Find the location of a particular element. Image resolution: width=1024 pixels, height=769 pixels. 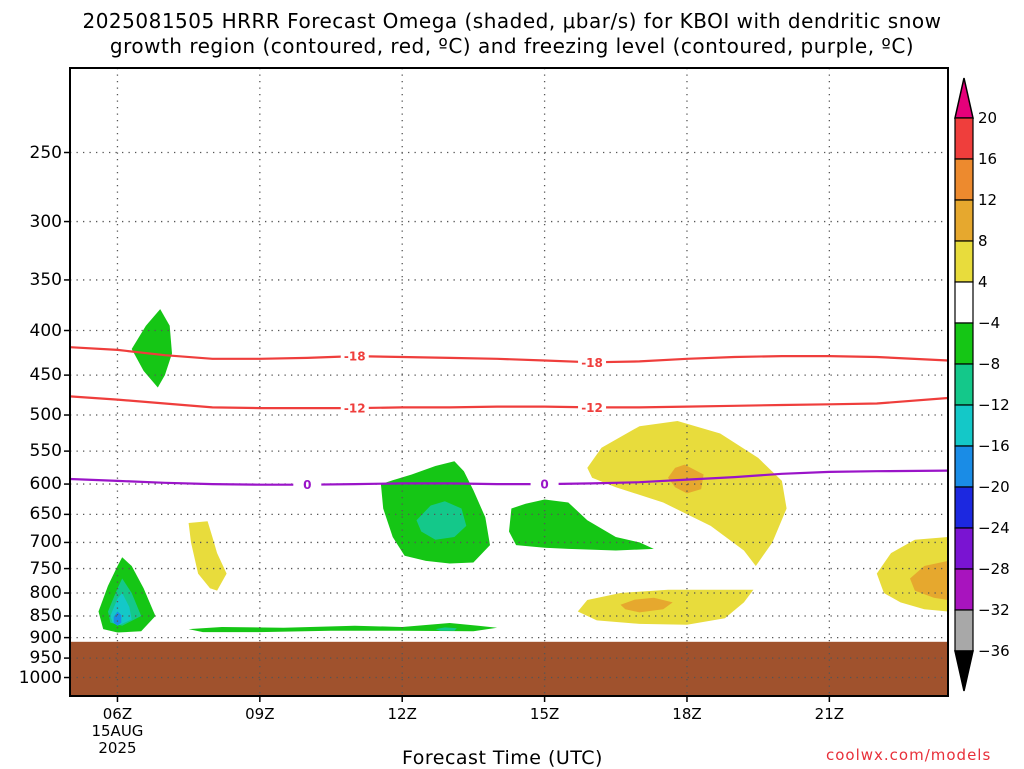

colorbar-tick-label-5: −4 is located at coordinates (989, 323).